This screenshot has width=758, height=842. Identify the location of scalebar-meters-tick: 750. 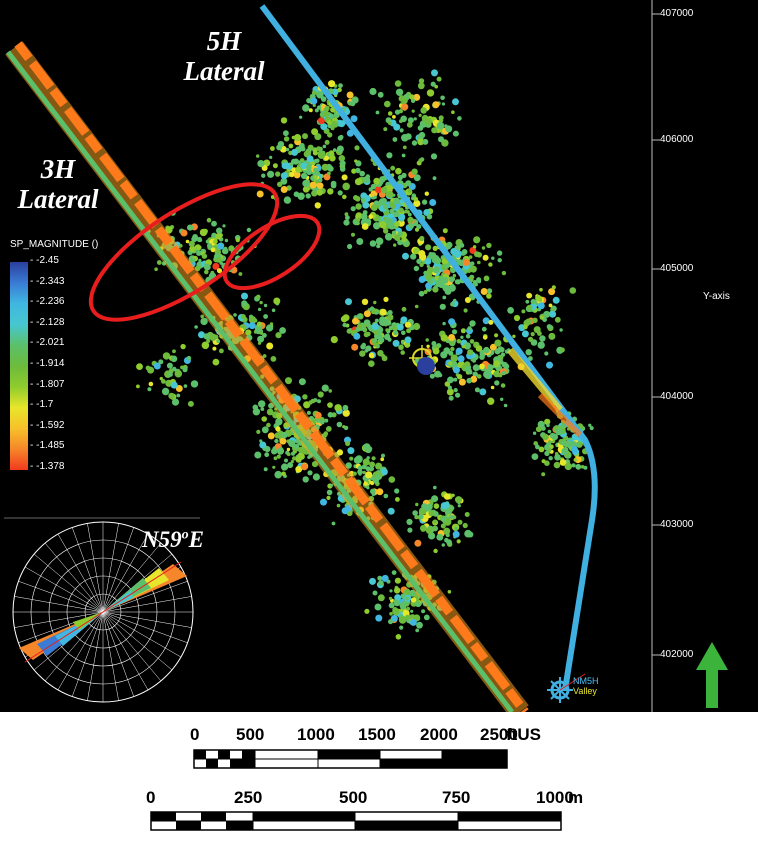
(456, 797).